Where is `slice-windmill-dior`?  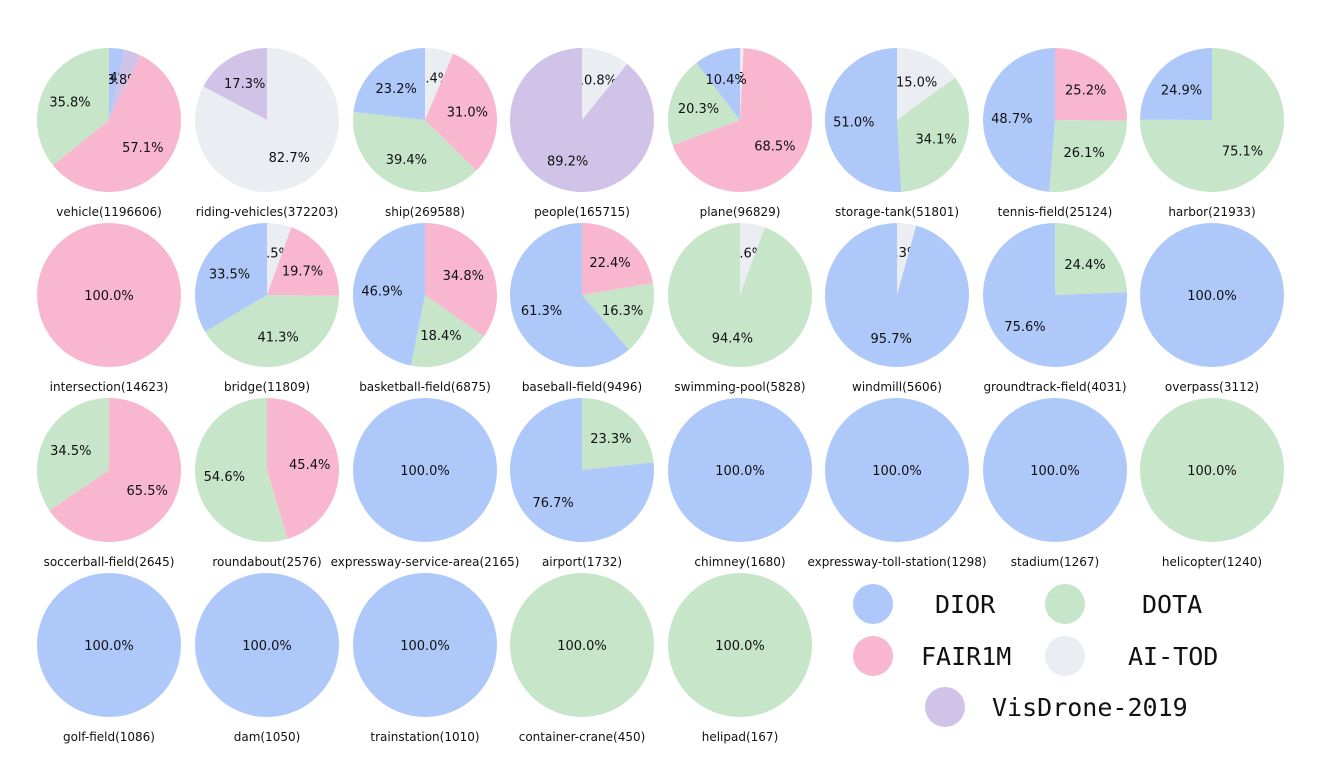
slice-windmill-dior is located at coordinates (897, 295).